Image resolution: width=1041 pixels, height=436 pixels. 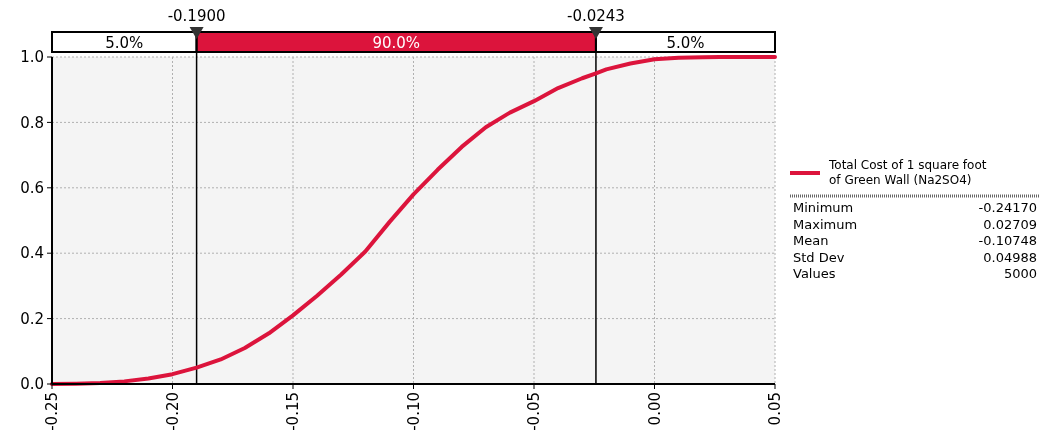 What do you see at coordinates (915, 224) in the screenshot?
I see `text: Maximum 0.02709` at bounding box center [915, 224].